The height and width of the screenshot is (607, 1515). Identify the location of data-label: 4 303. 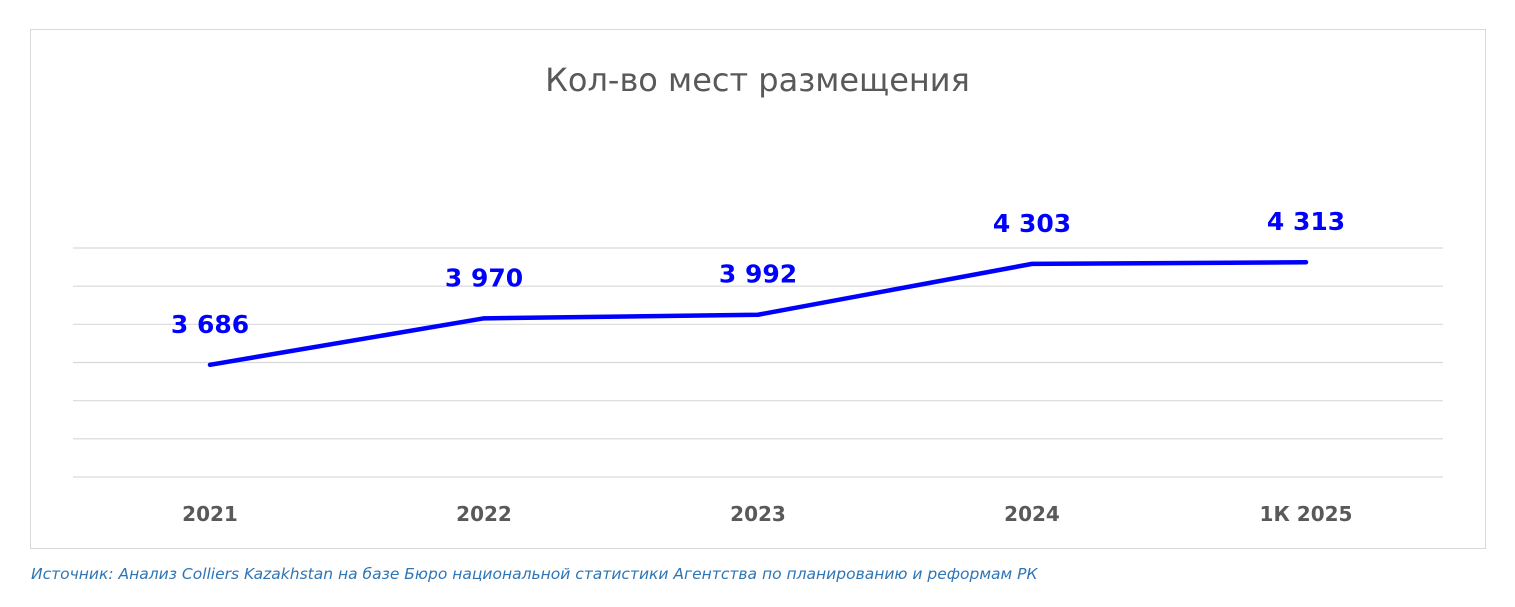
(1032, 223).